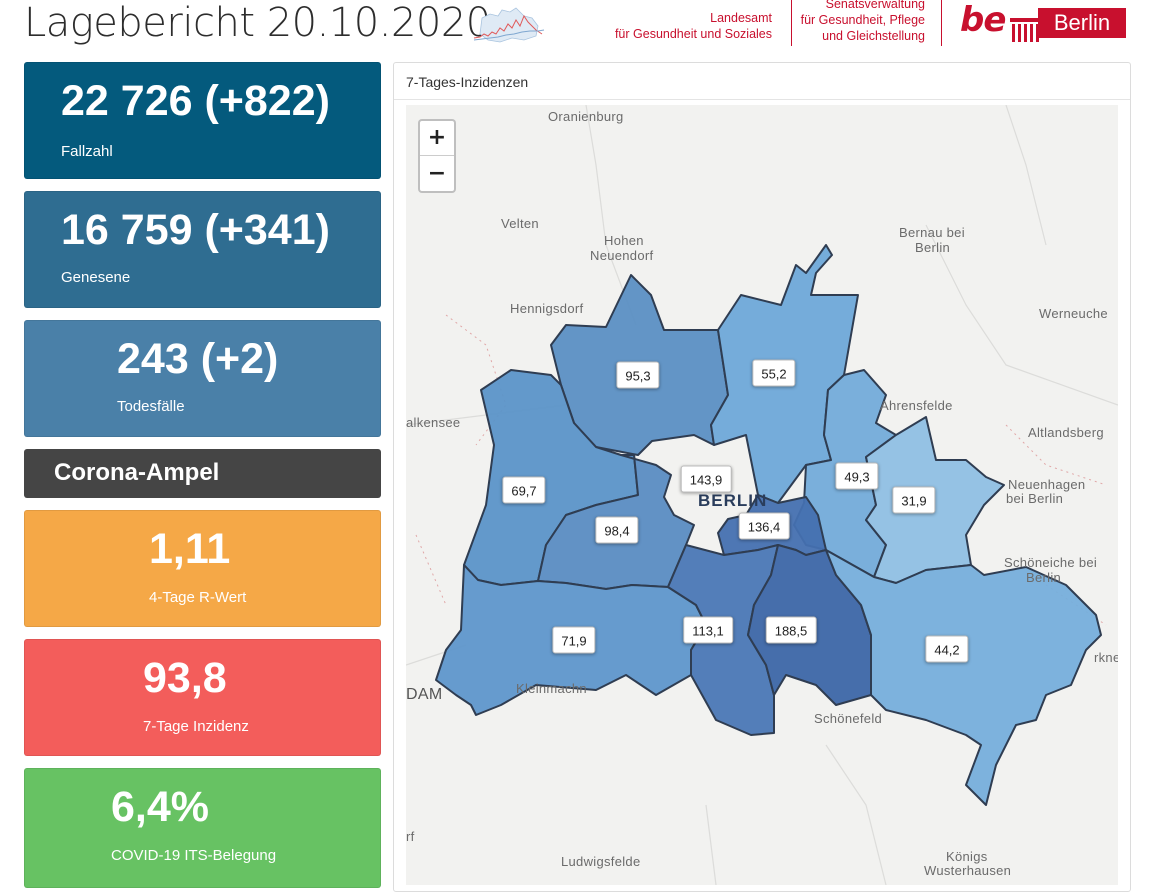  What do you see at coordinates (1035, 498) in the screenshot?
I see `place-label: bei Berlin` at bounding box center [1035, 498].